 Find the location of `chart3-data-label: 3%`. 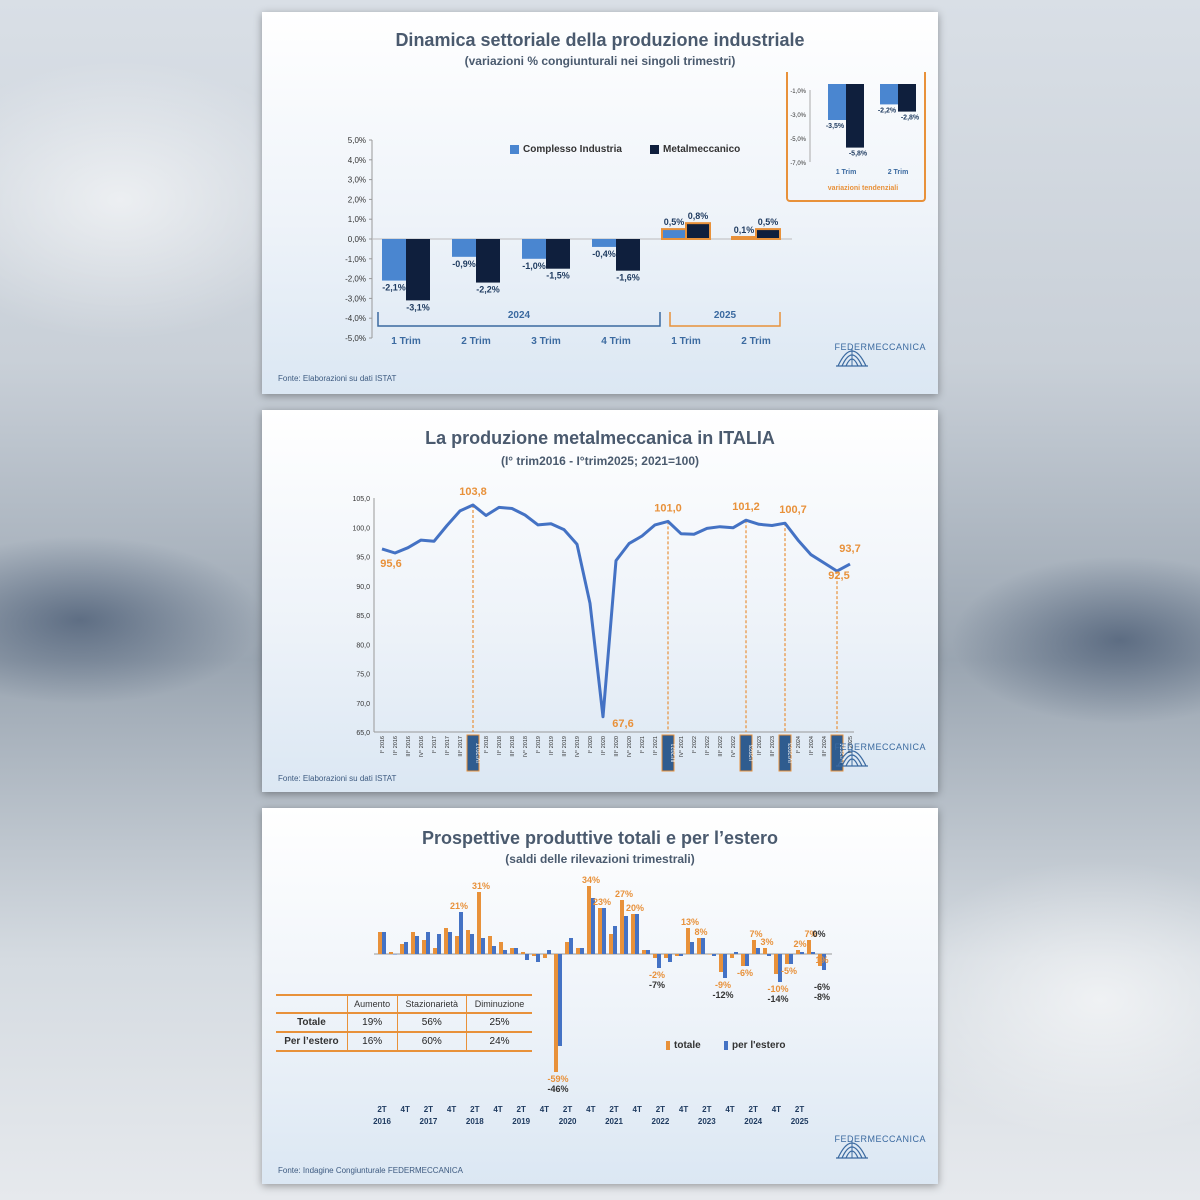

chart3-data-label: 3% is located at coordinates (766, 942).